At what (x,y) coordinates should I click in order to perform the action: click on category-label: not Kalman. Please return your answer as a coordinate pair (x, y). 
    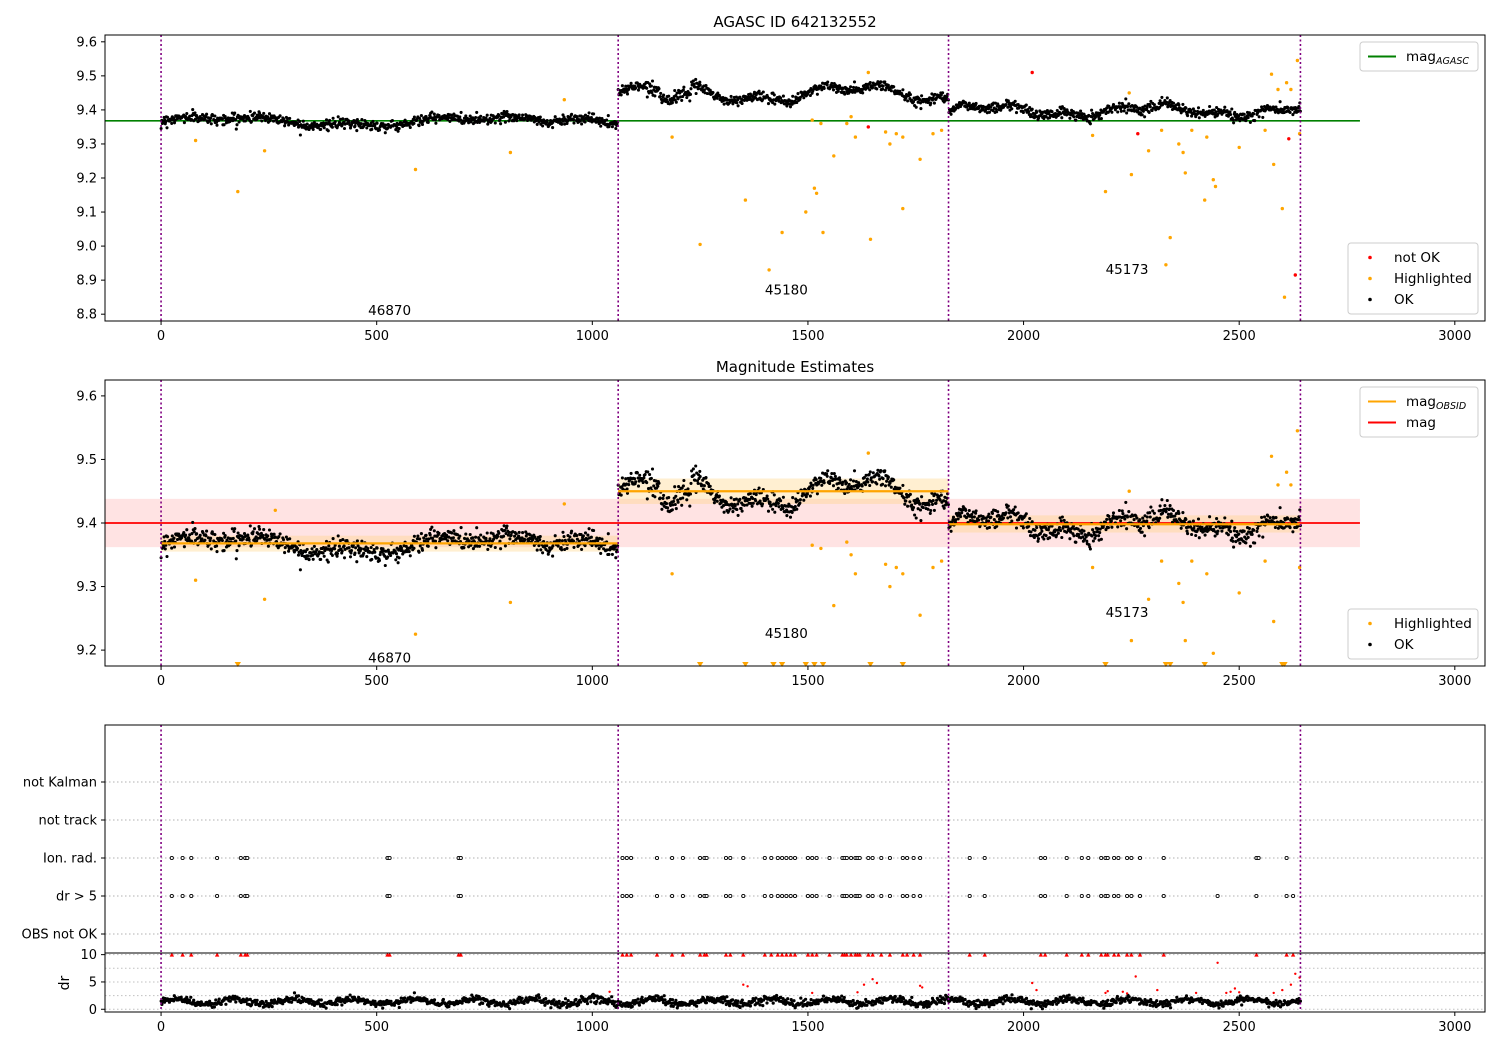
    Looking at the image, I should click on (60, 783).